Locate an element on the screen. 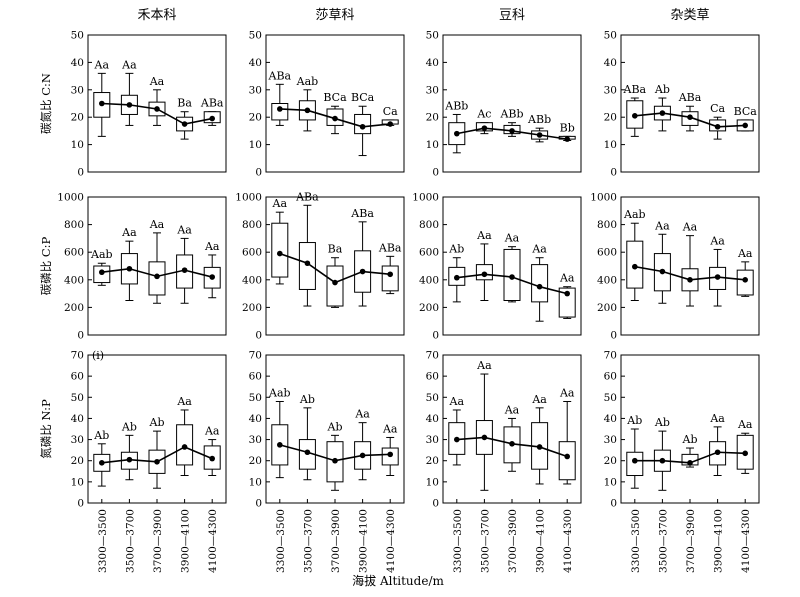 This screenshot has width=800, height=597. panel-r0-c2: 0 10 20 30 40 50 ABb Ac ABb ABb Bb is located at coordinates (504, 104).